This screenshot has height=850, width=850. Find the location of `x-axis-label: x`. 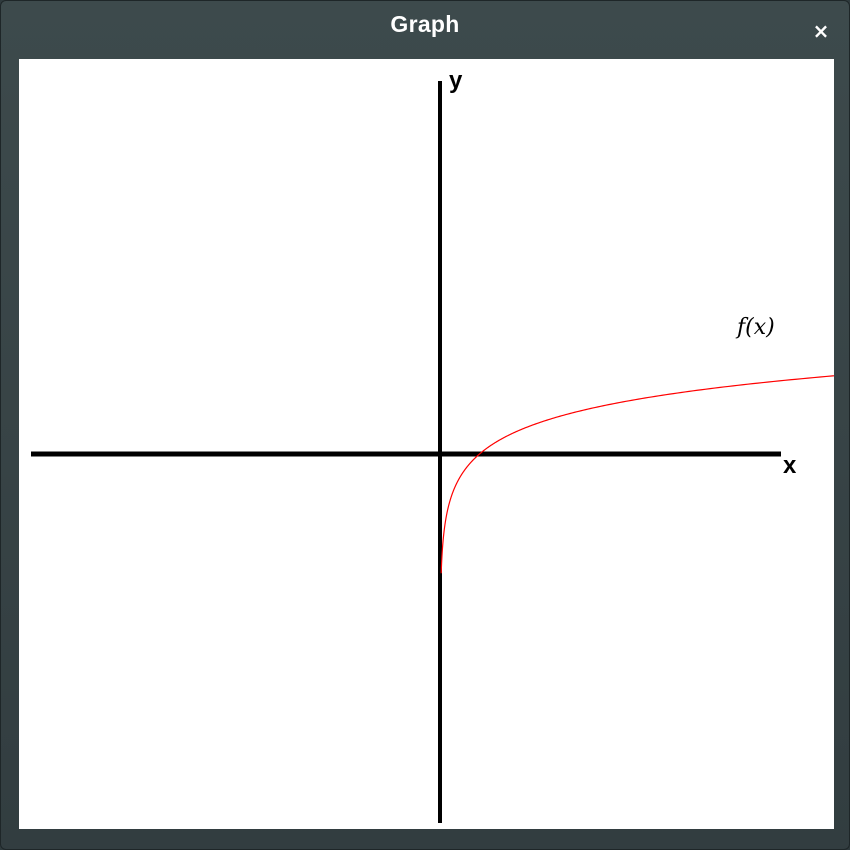

x-axis-label: x is located at coordinates (790, 465).